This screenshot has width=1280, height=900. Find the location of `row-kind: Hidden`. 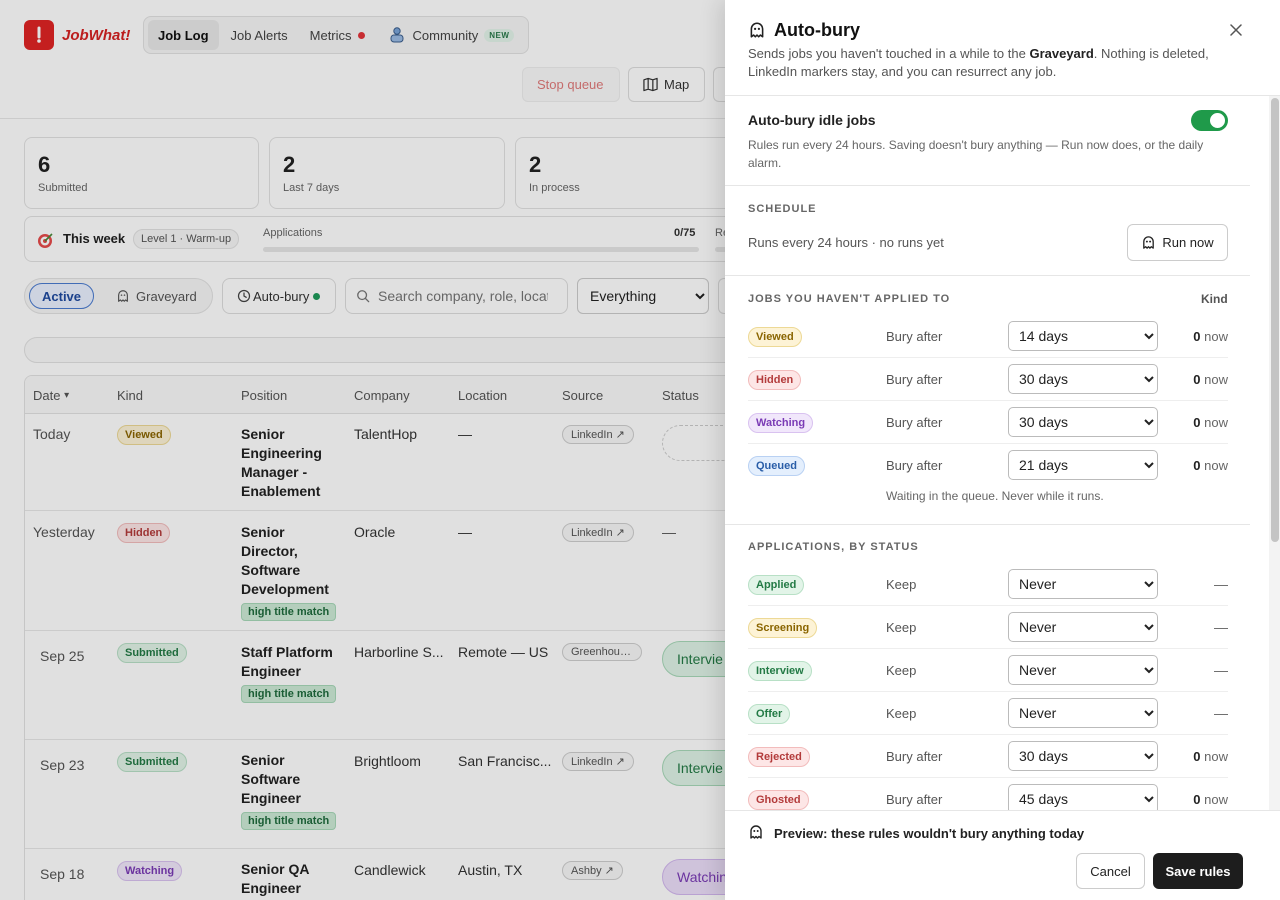

row-kind: Hidden is located at coordinates (144, 533).